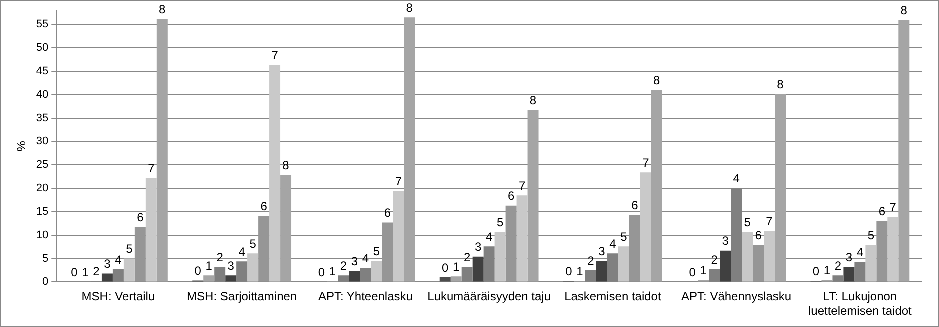  Describe the element at coordinates (490, 297) in the screenshot. I see `x-tick-label: Lukumääräisyyden taju` at that location.